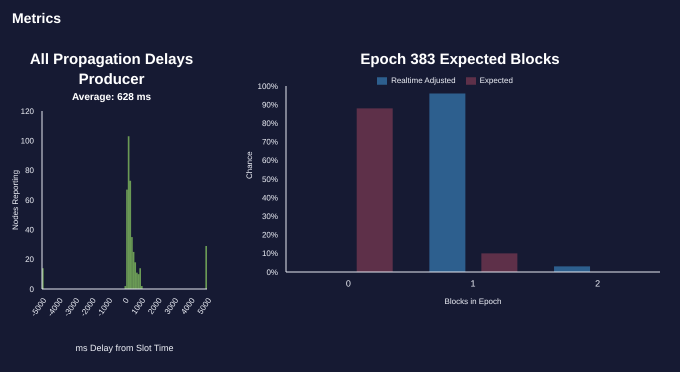  What do you see at coordinates (597, 283) in the screenshot?
I see `x-tick-label: 2` at bounding box center [597, 283].